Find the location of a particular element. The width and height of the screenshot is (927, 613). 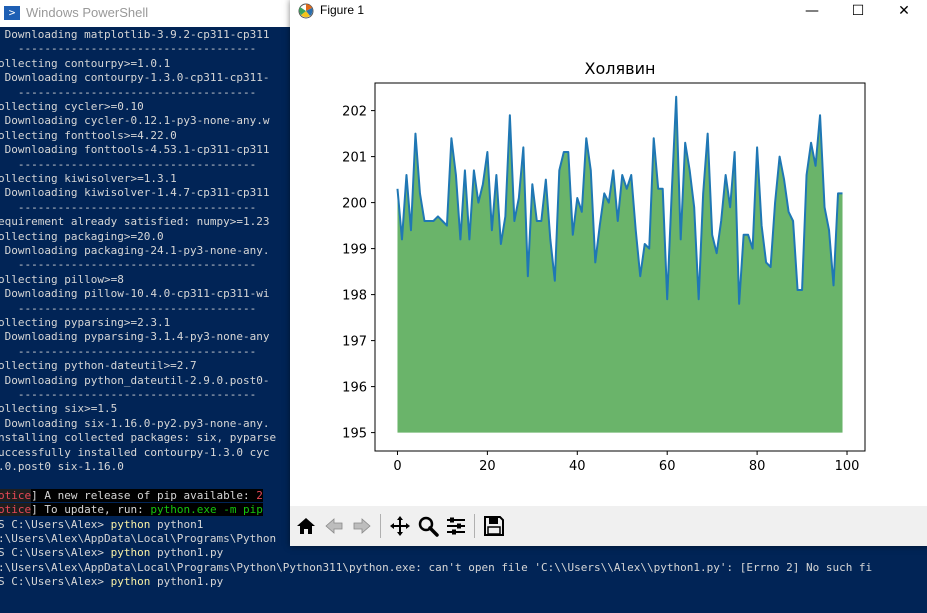

x-tick-label: 100 is located at coordinates (847, 466).